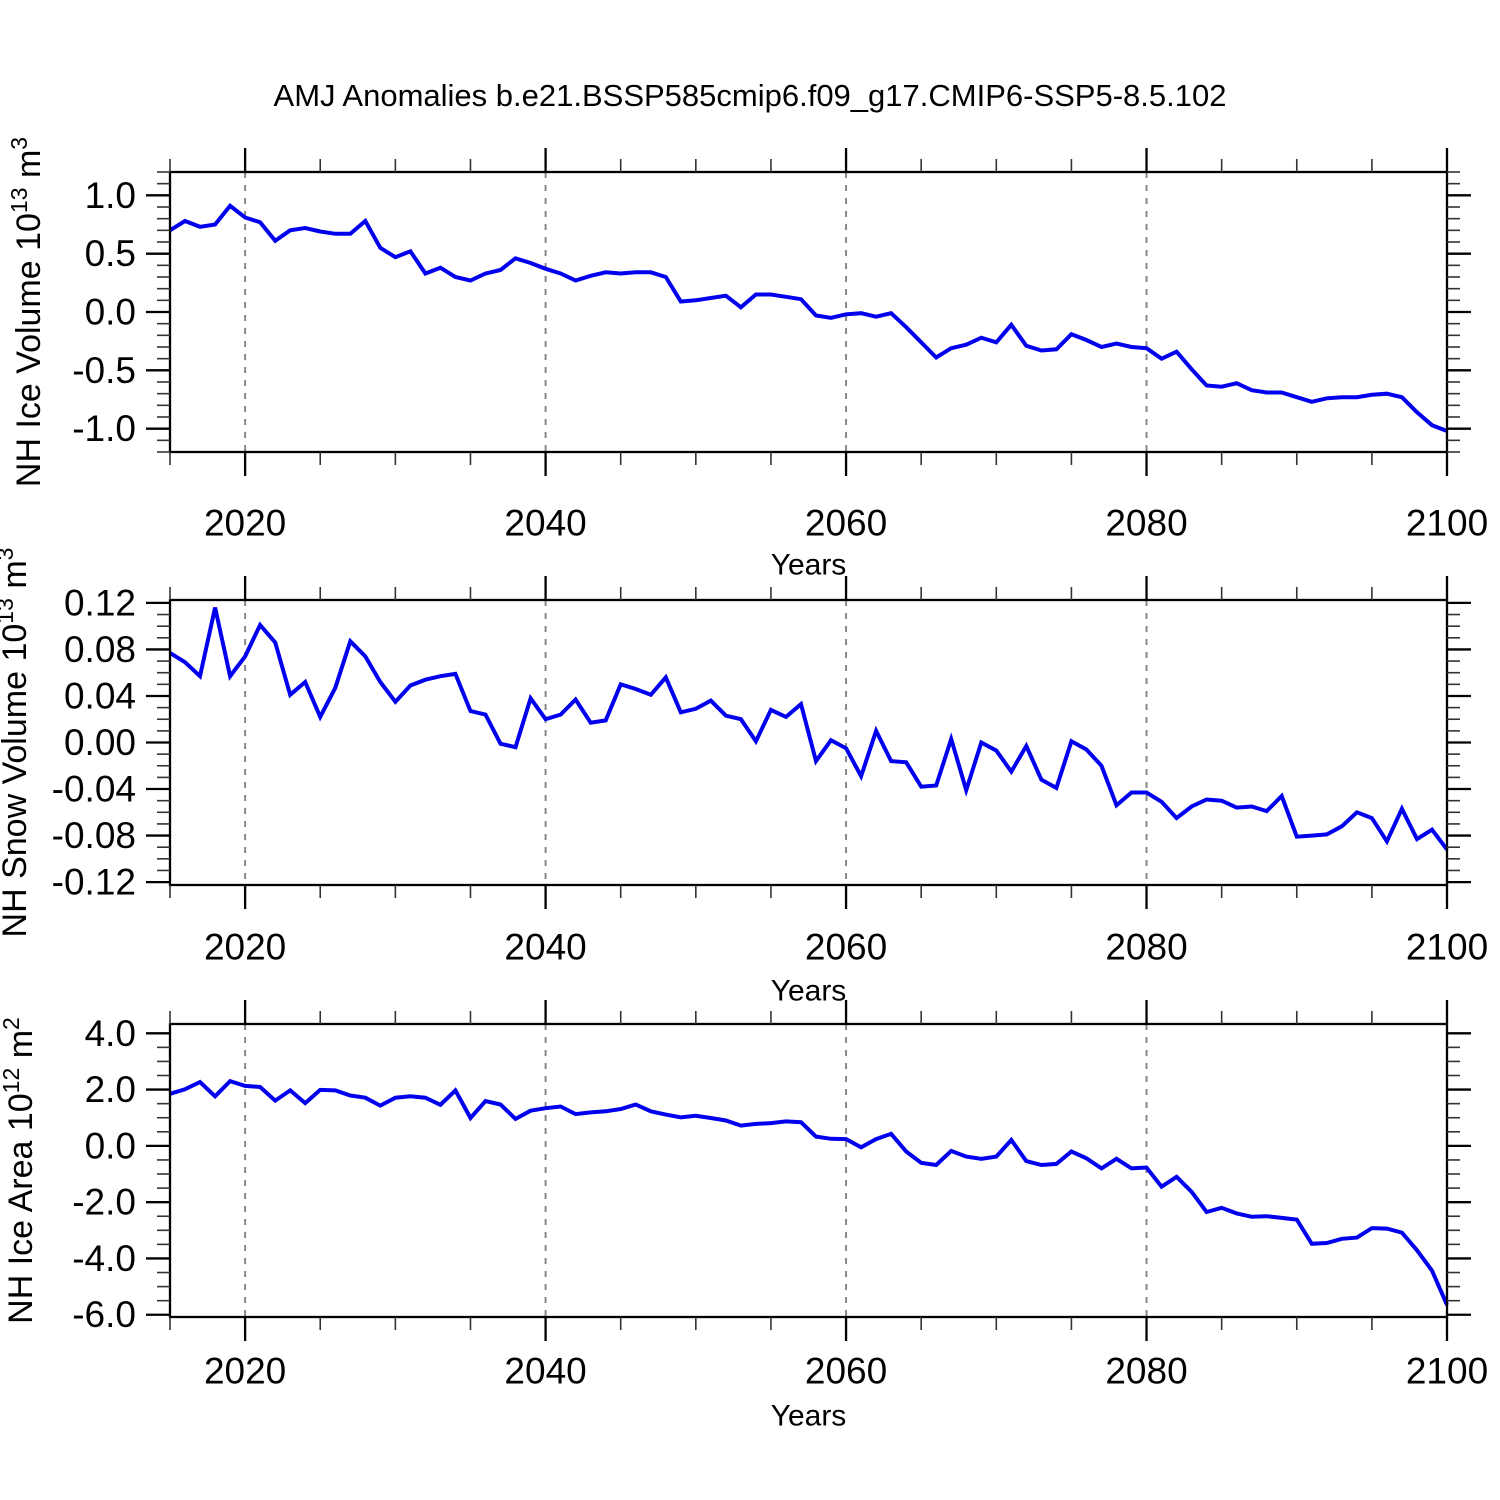 The image size is (1500, 1500). Describe the element at coordinates (104, 1202) in the screenshot. I see `y-tick-label: -2.0` at that location.